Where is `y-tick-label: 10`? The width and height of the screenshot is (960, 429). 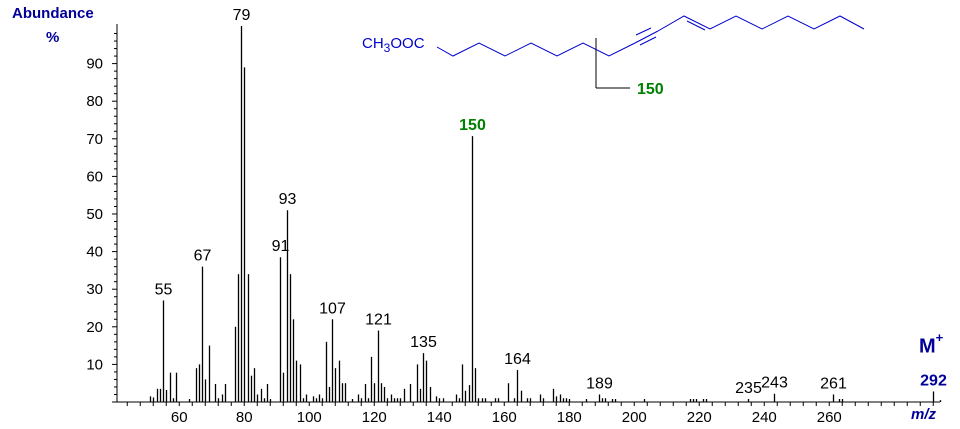 y-tick-label: 10 is located at coordinates (94, 364).